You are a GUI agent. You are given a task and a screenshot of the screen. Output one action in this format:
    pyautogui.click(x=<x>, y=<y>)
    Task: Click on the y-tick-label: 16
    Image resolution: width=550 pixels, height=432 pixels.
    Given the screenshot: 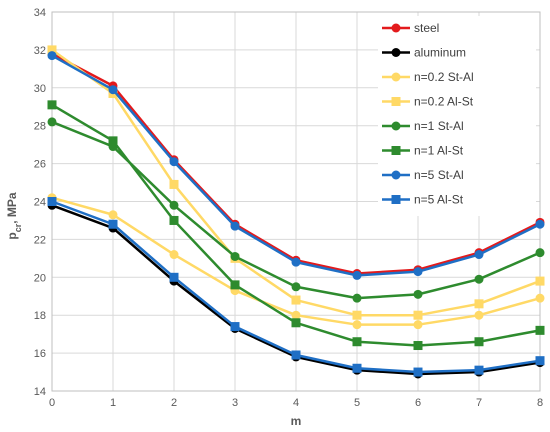 What is the action you would take?
    pyautogui.click(x=40, y=354)
    